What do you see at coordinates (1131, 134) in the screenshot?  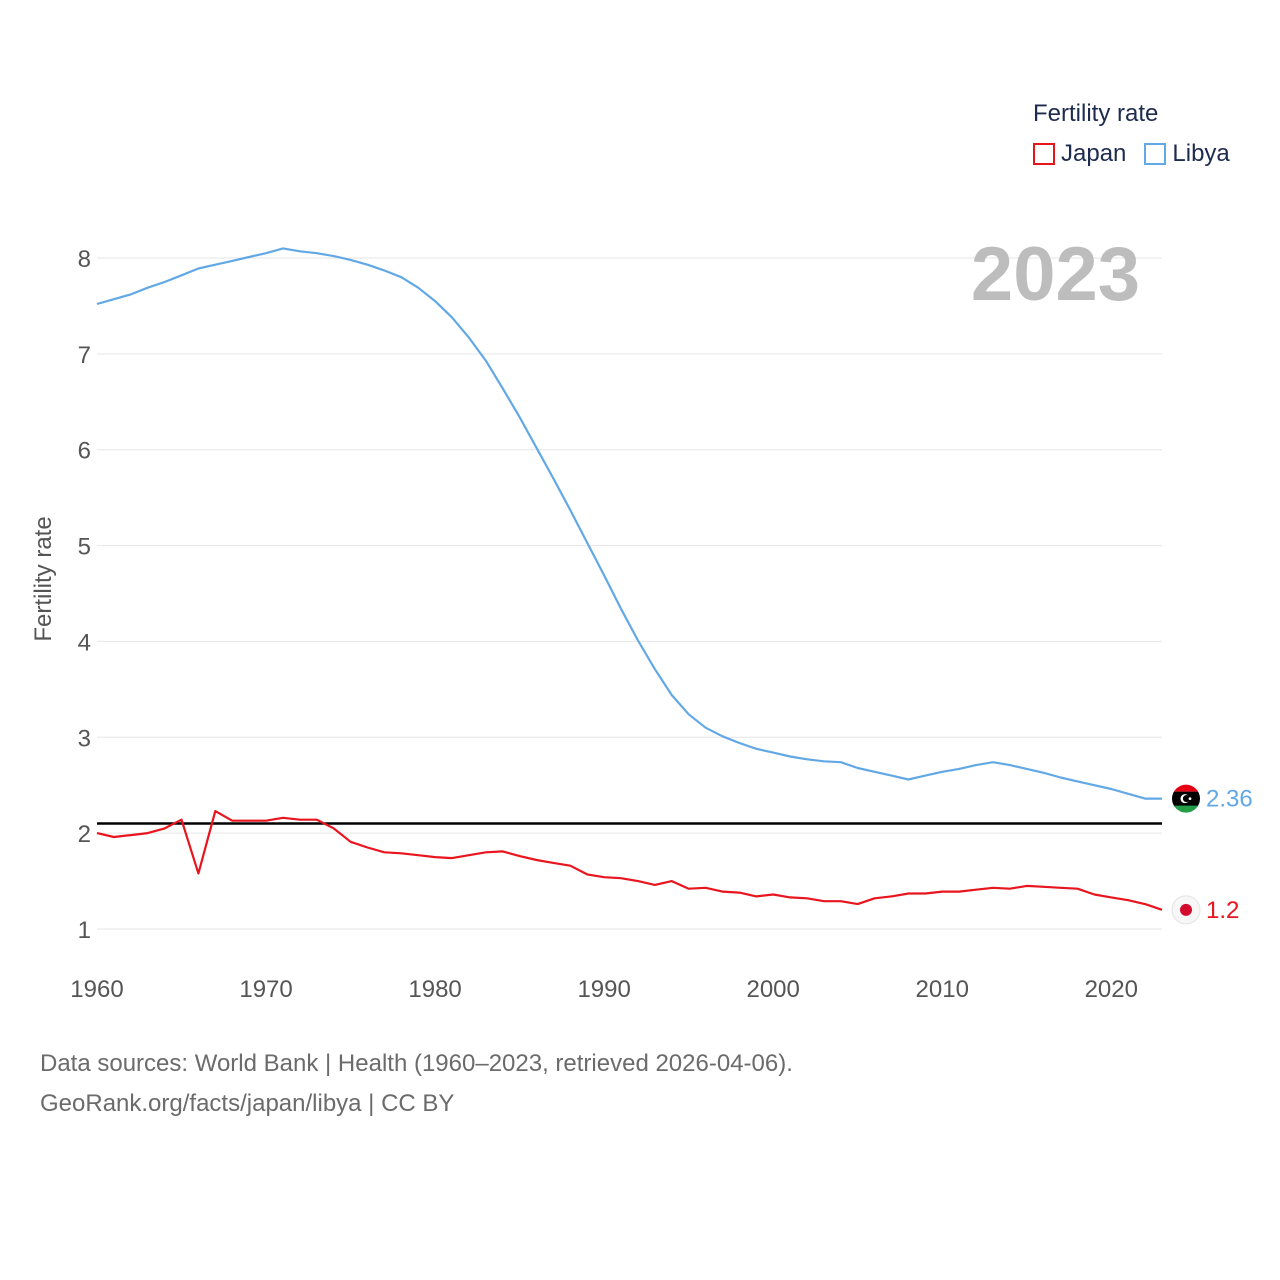 I see `legend: Fertility rate Japan Libya` at bounding box center [1131, 134].